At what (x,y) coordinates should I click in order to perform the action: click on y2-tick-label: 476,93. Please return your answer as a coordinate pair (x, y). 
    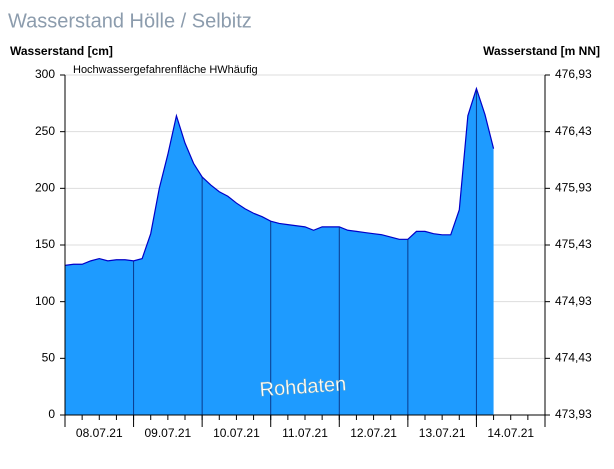
    Looking at the image, I should click on (573, 74).